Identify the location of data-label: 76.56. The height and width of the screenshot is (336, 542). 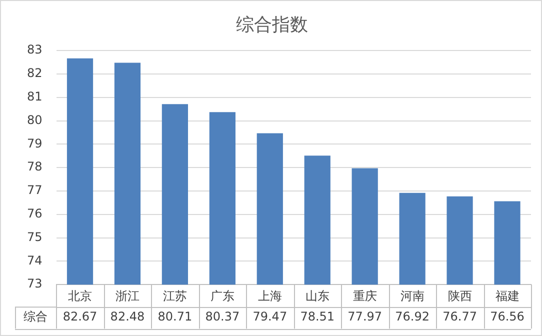
(507, 317).